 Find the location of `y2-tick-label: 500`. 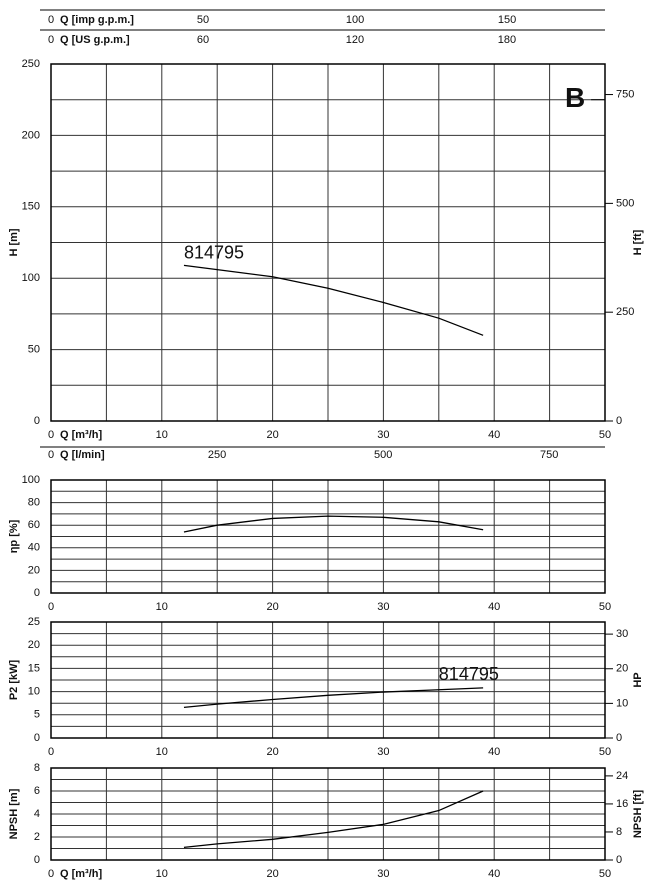

y2-tick-label: 500 is located at coordinates (625, 203).